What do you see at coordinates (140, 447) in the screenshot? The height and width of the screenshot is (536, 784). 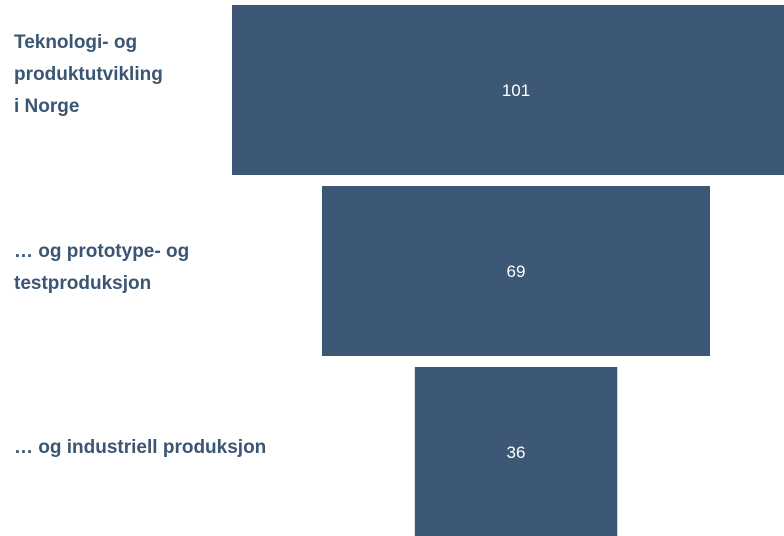 I see `category-label-industriell-produksjon: … og industriell produksjon` at bounding box center [140, 447].